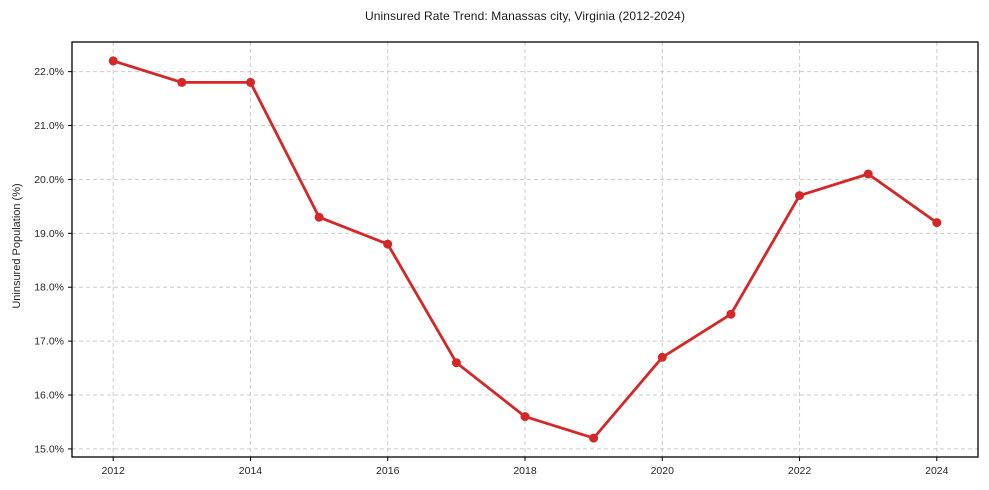 This screenshot has width=989, height=490. I want to click on x-tick-label: 2014, so click(251, 471).